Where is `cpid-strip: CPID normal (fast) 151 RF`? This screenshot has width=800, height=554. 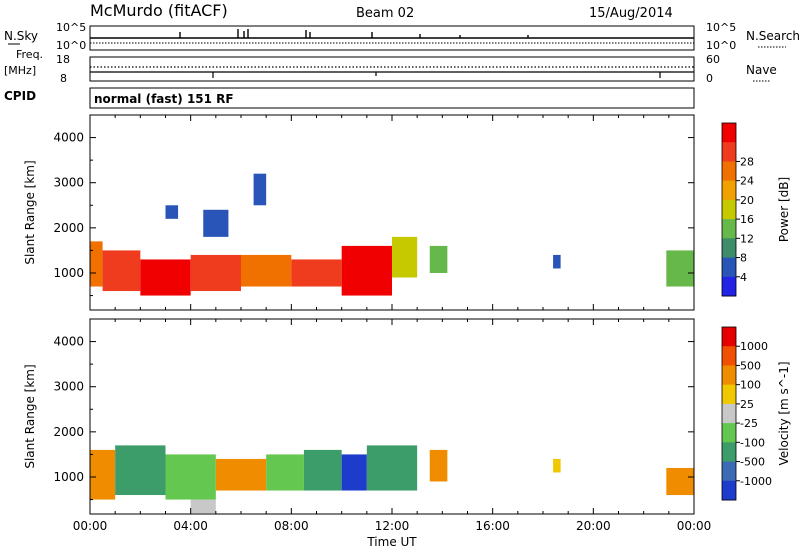
cpid-strip: CPID normal (fast) 151 RF is located at coordinates (349, 98).